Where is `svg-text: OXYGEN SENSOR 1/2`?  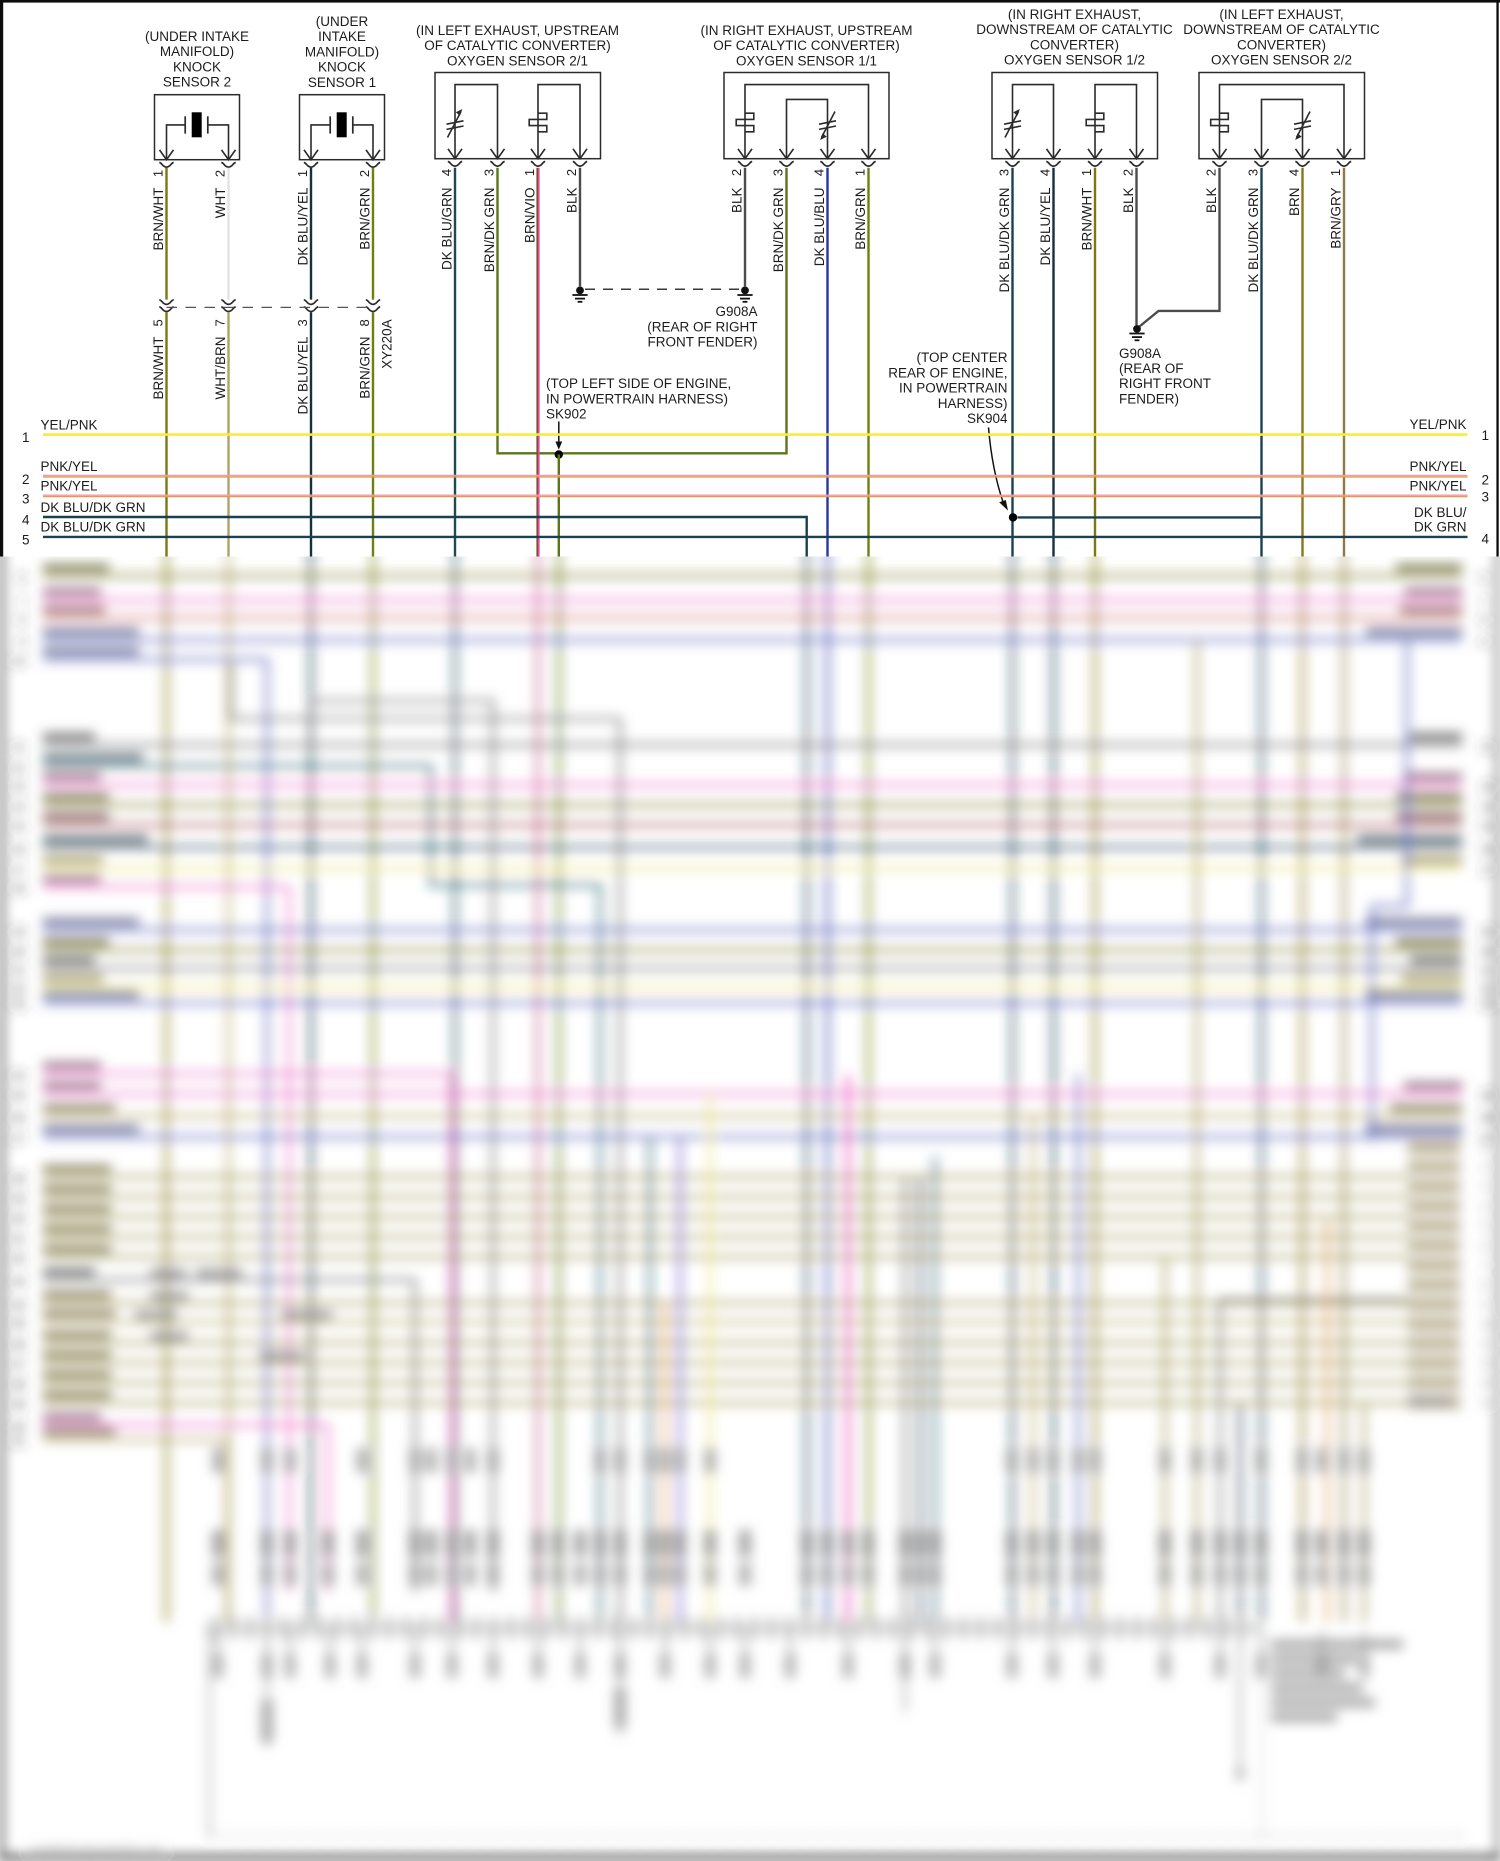
svg-text: OXYGEN SENSOR 1/2 is located at coordinates (1074, 60).